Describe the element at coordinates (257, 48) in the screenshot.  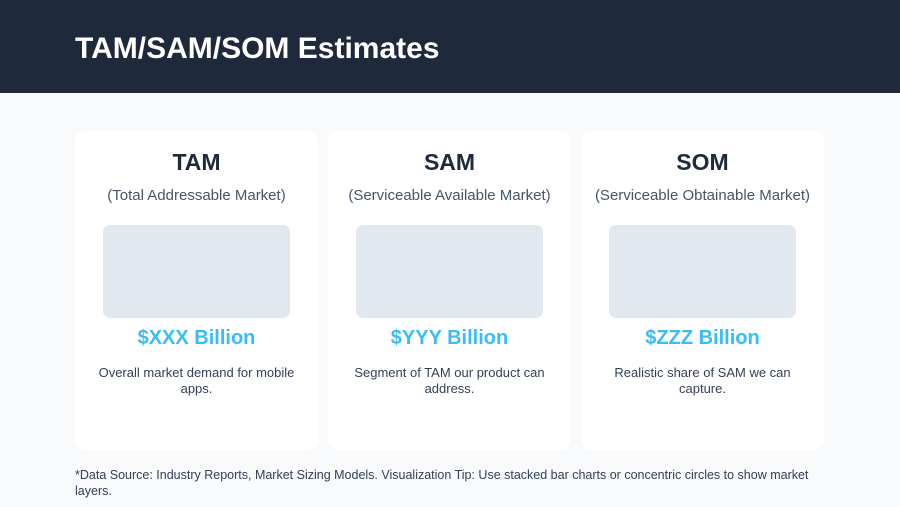
I see `page-title: TAM/SAM/SOM Estimates` at that location.